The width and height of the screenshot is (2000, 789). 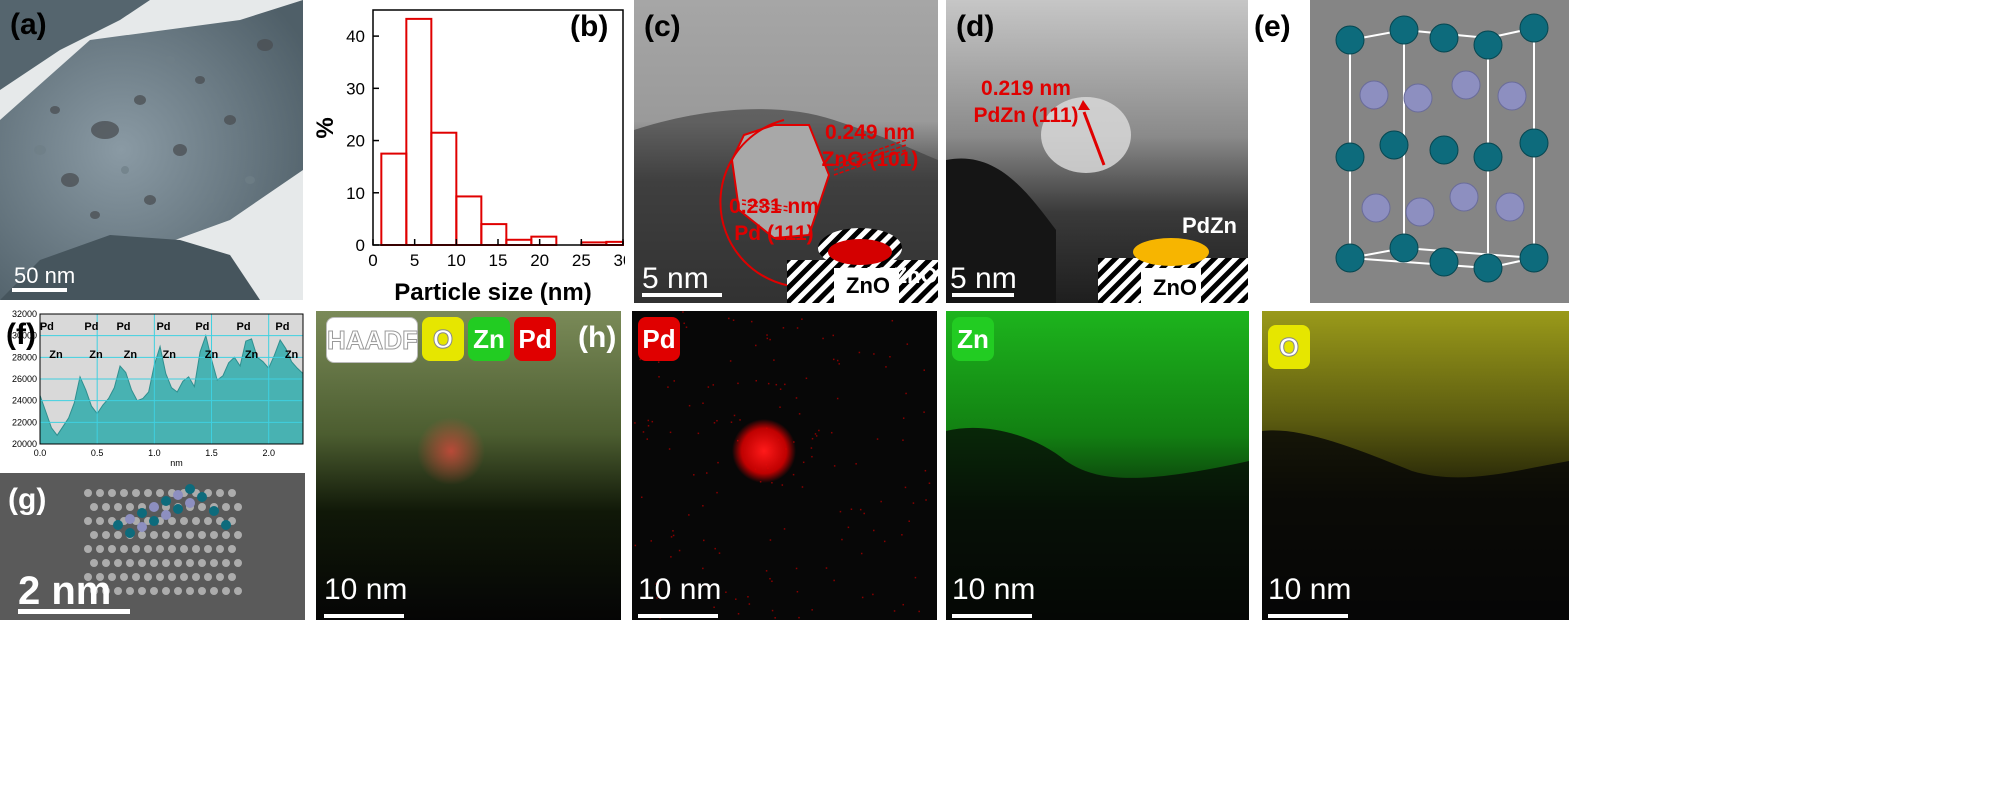 I want to click on panel-c-pd-d: 0.231 nm, so click(x=774, y=206).